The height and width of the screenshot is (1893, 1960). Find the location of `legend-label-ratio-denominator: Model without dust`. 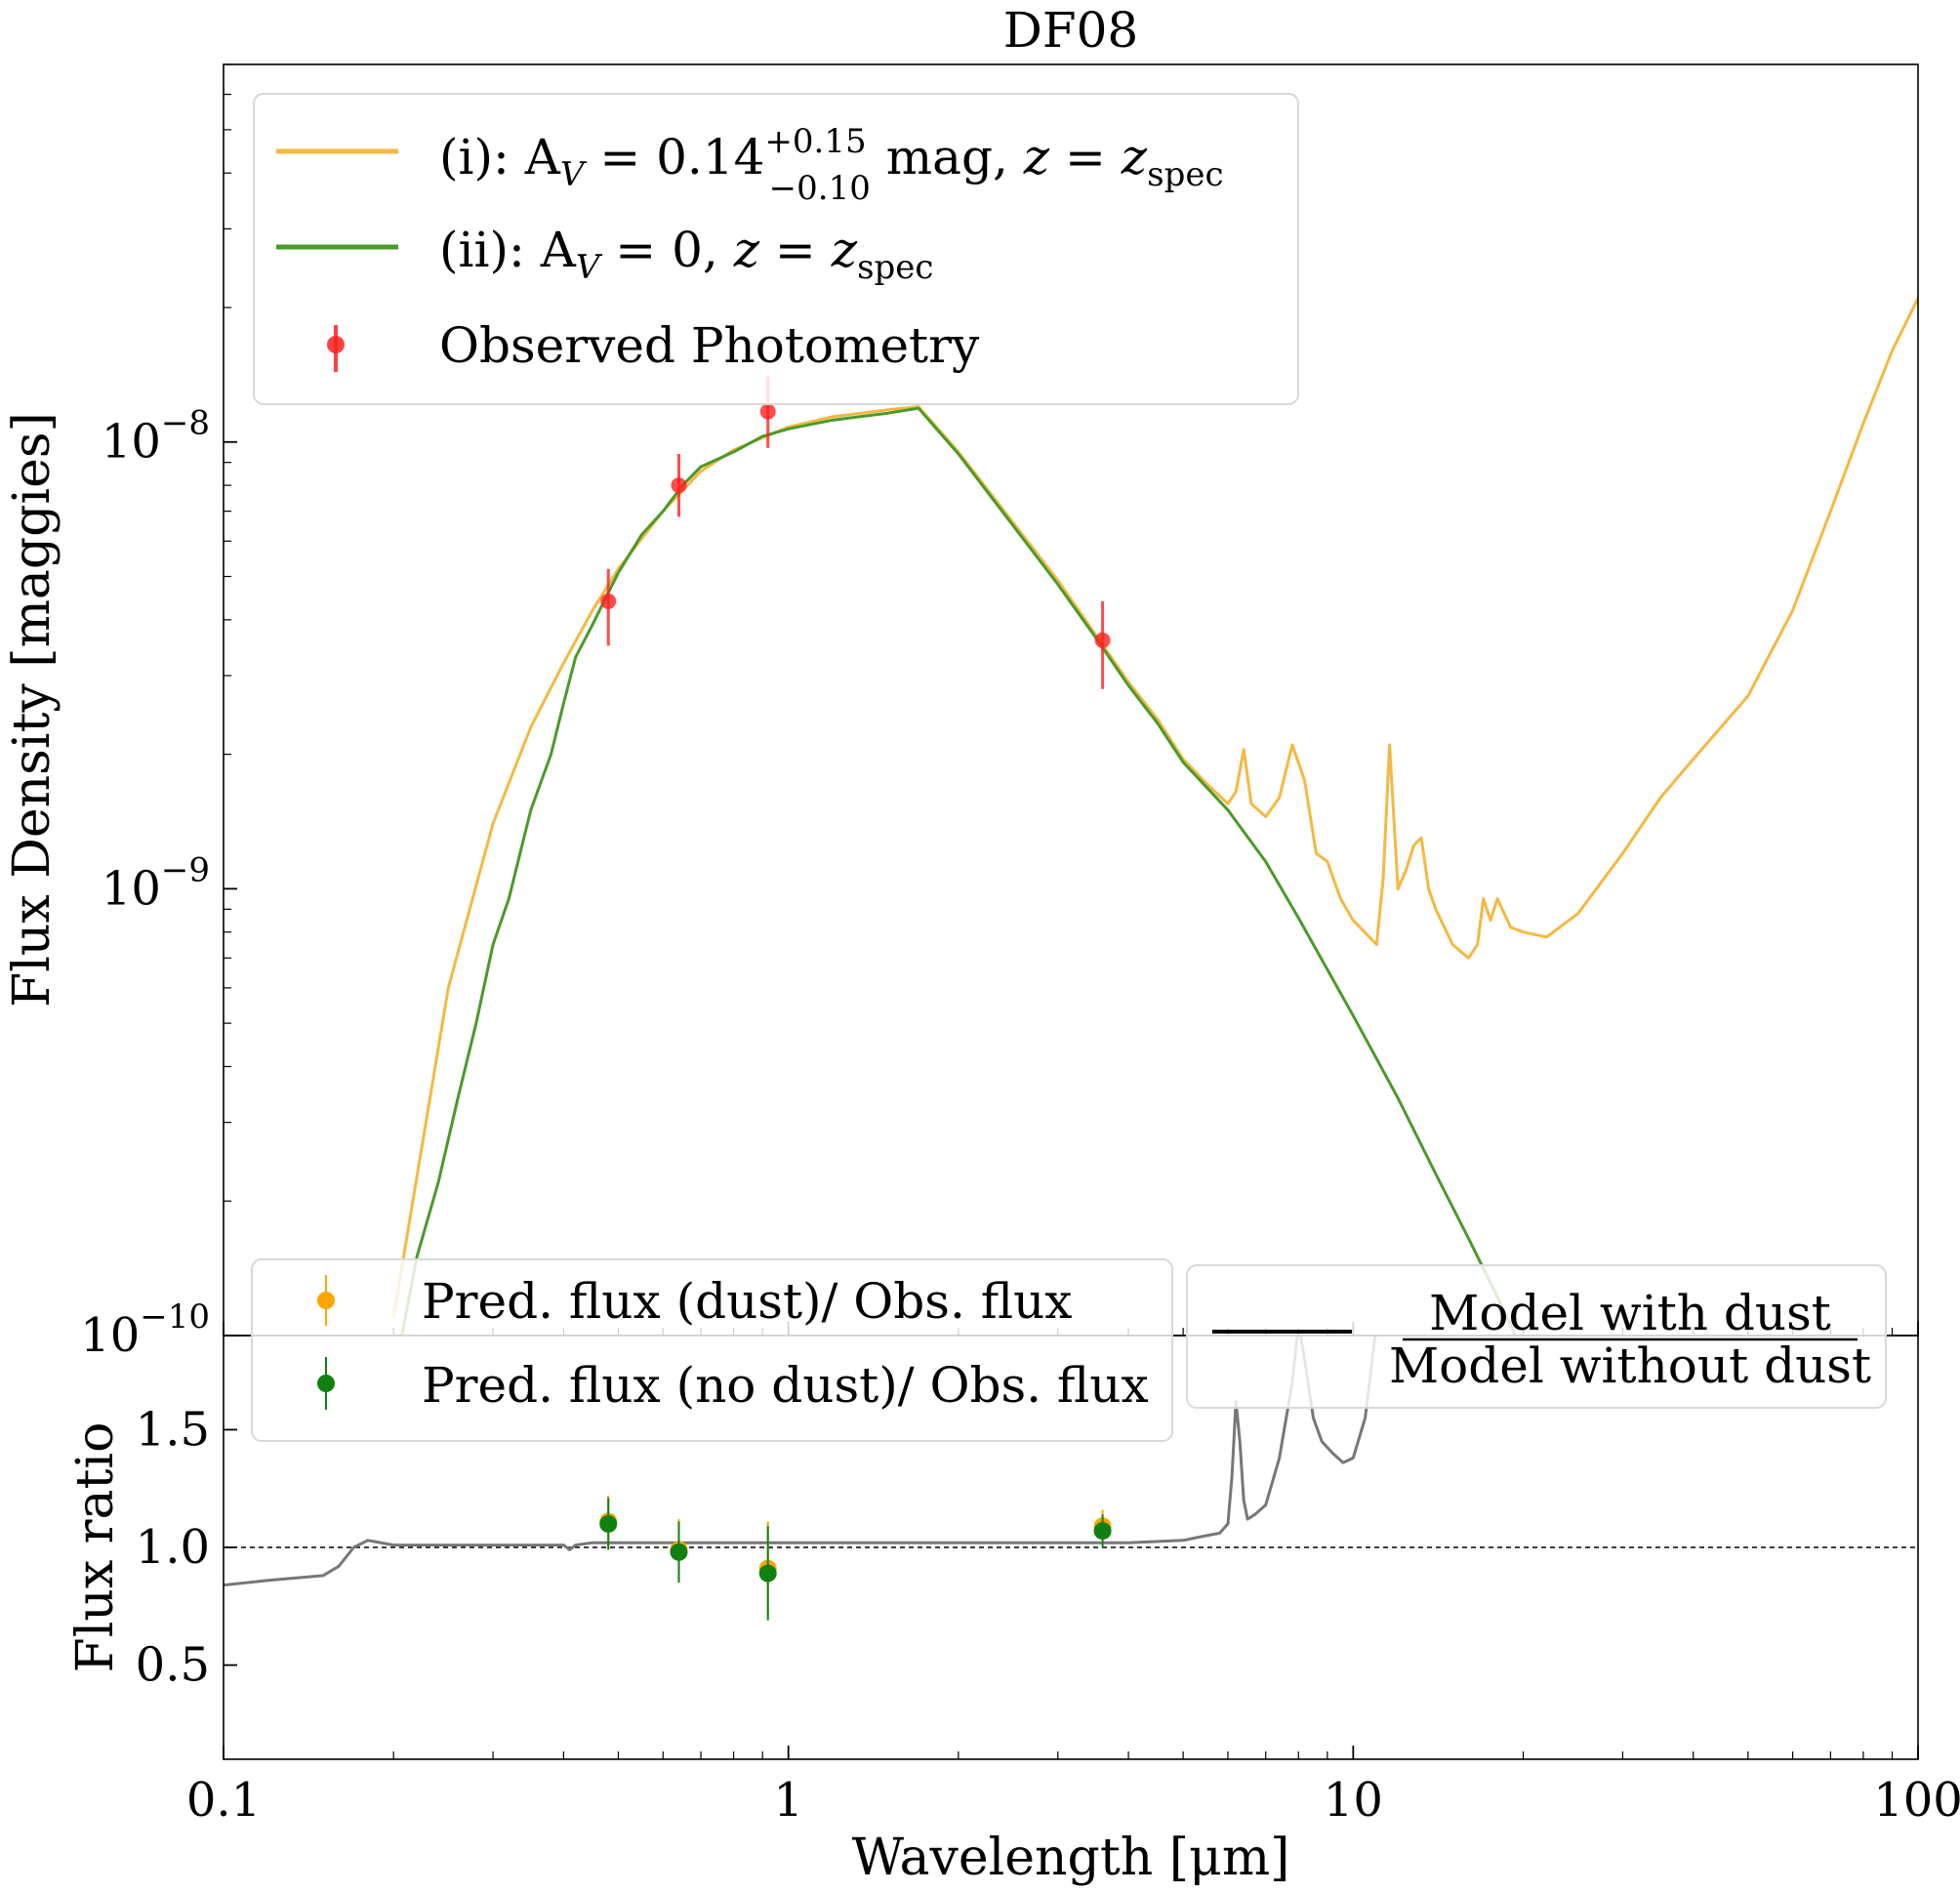

legend-label-ratio-denominator: Model without dust is located at coordinates (1630, 1366).